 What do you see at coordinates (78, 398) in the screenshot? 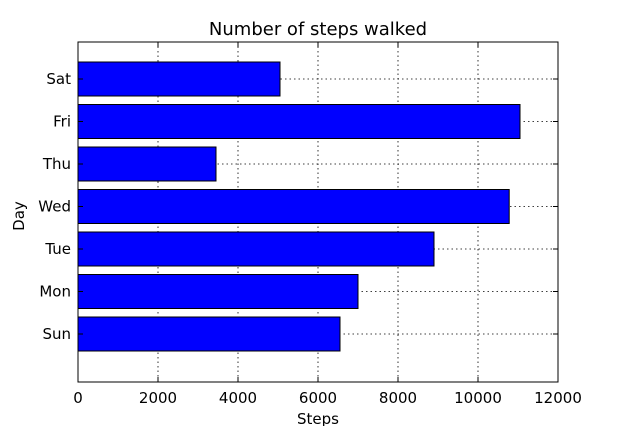
I see `x-tick-label: 0` at bounding box center [78, 398].